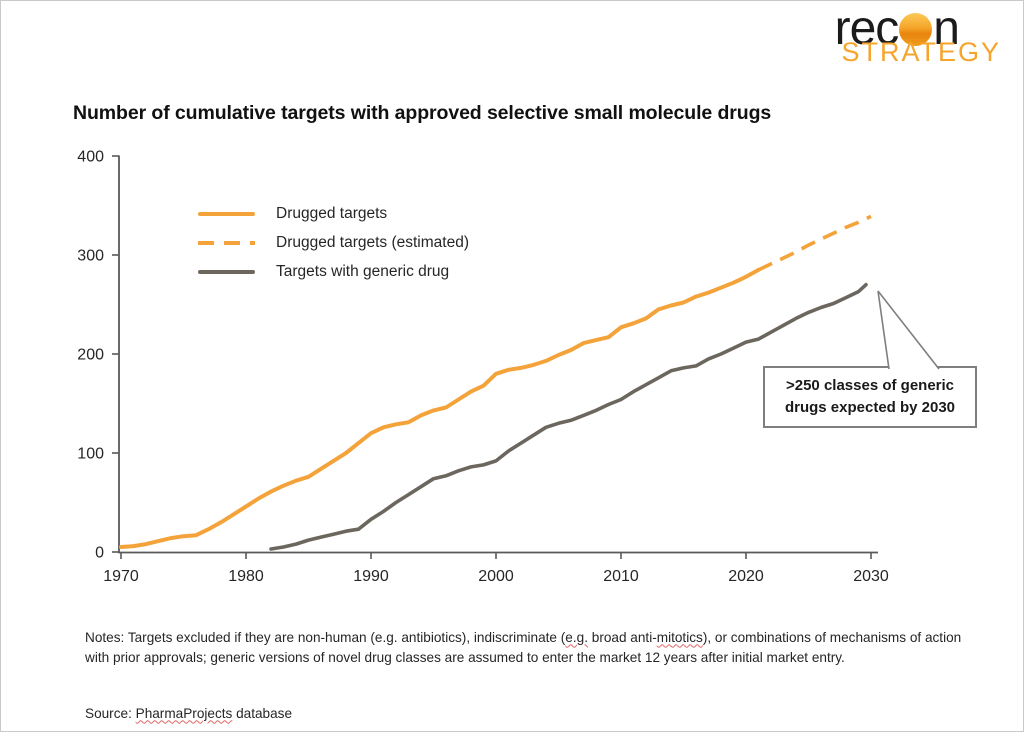 The height and width of the screenshot is (732, 1024). I want to click on series-drugged-targets-estimated, so click(814, 243).